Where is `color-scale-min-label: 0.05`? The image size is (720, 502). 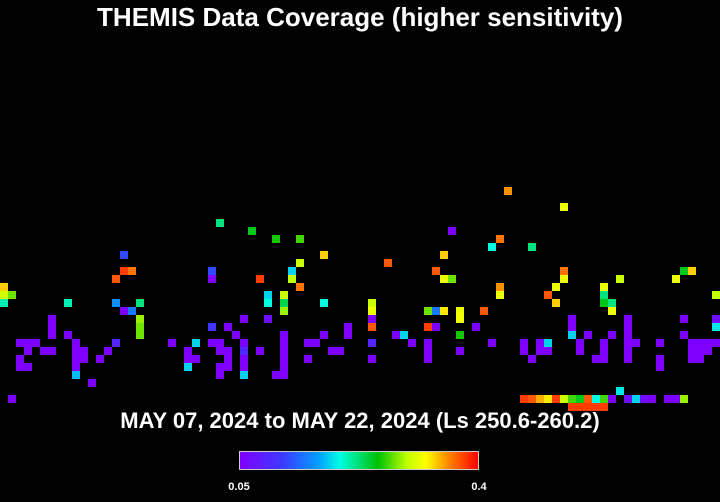
color-scale-min-label: 0.05 is located at coordinates (239, 487).